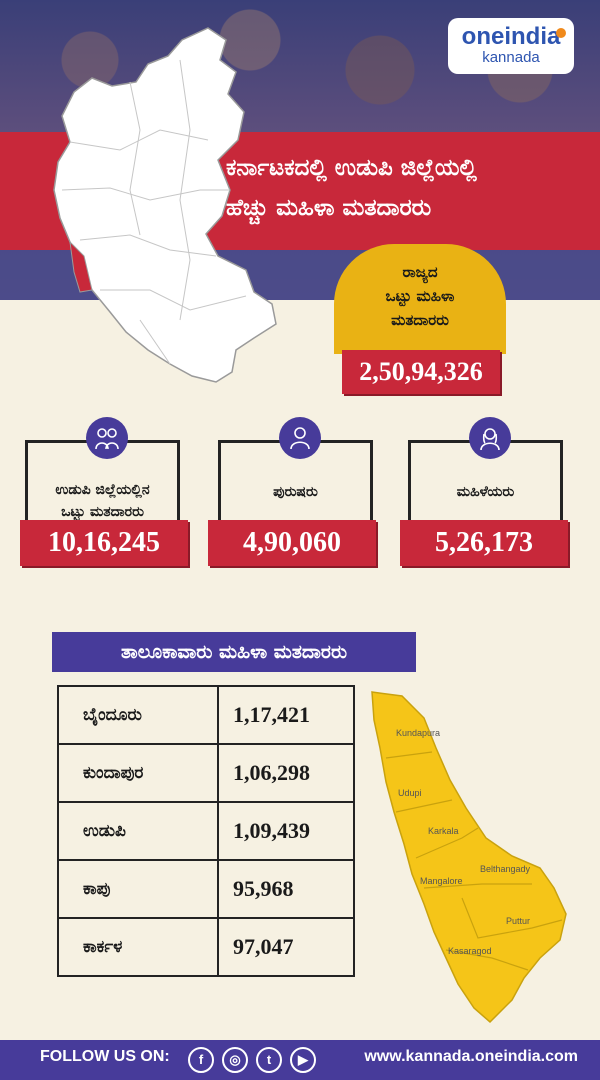  Describe the element at coordinates (421, 372) in the screenshot. I see `state-total-value: 2,50,94,326` at that location.